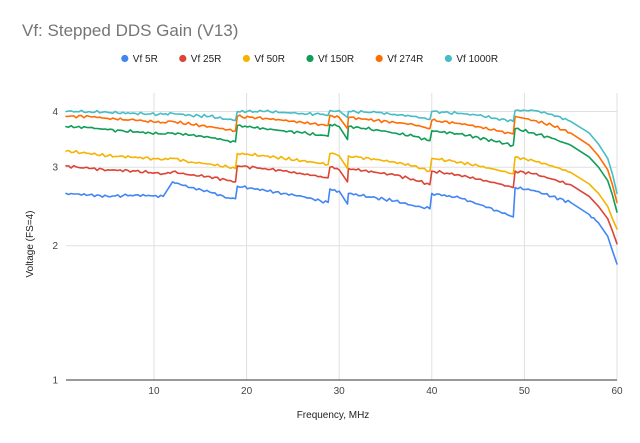 This screenshot has width=640, height=443. I want to click on x-ticks: 10 20 30 40 50 60, so click(385, 391).